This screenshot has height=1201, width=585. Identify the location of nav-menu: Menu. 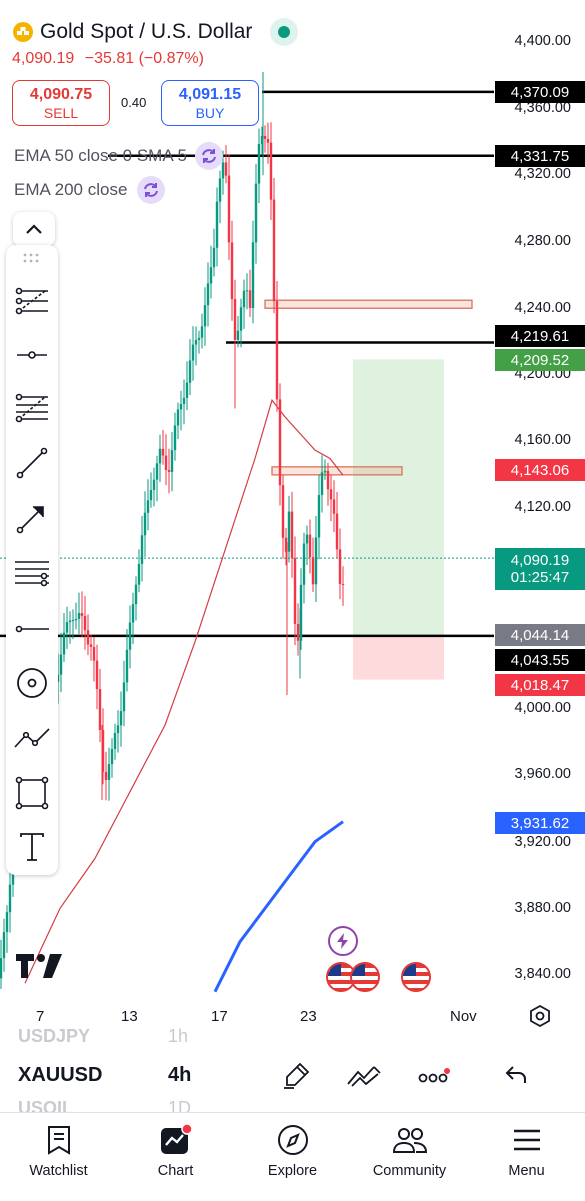
(526, 1157).